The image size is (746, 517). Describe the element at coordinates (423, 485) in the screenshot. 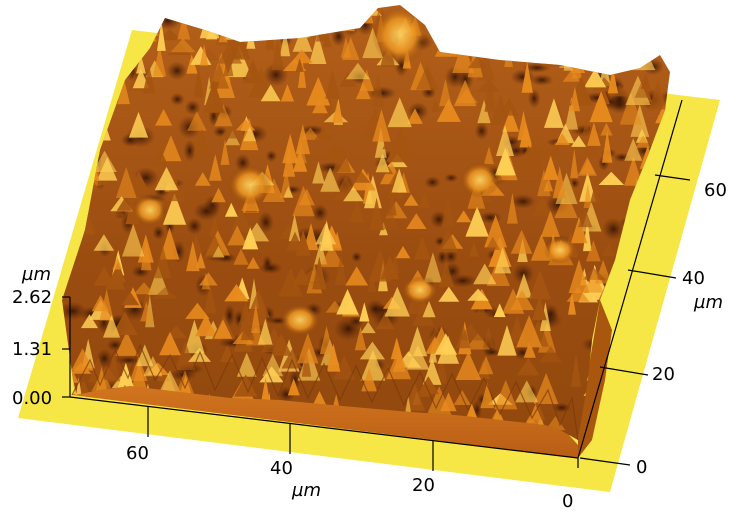

I see `front-tick-label-2: 20` at that location.